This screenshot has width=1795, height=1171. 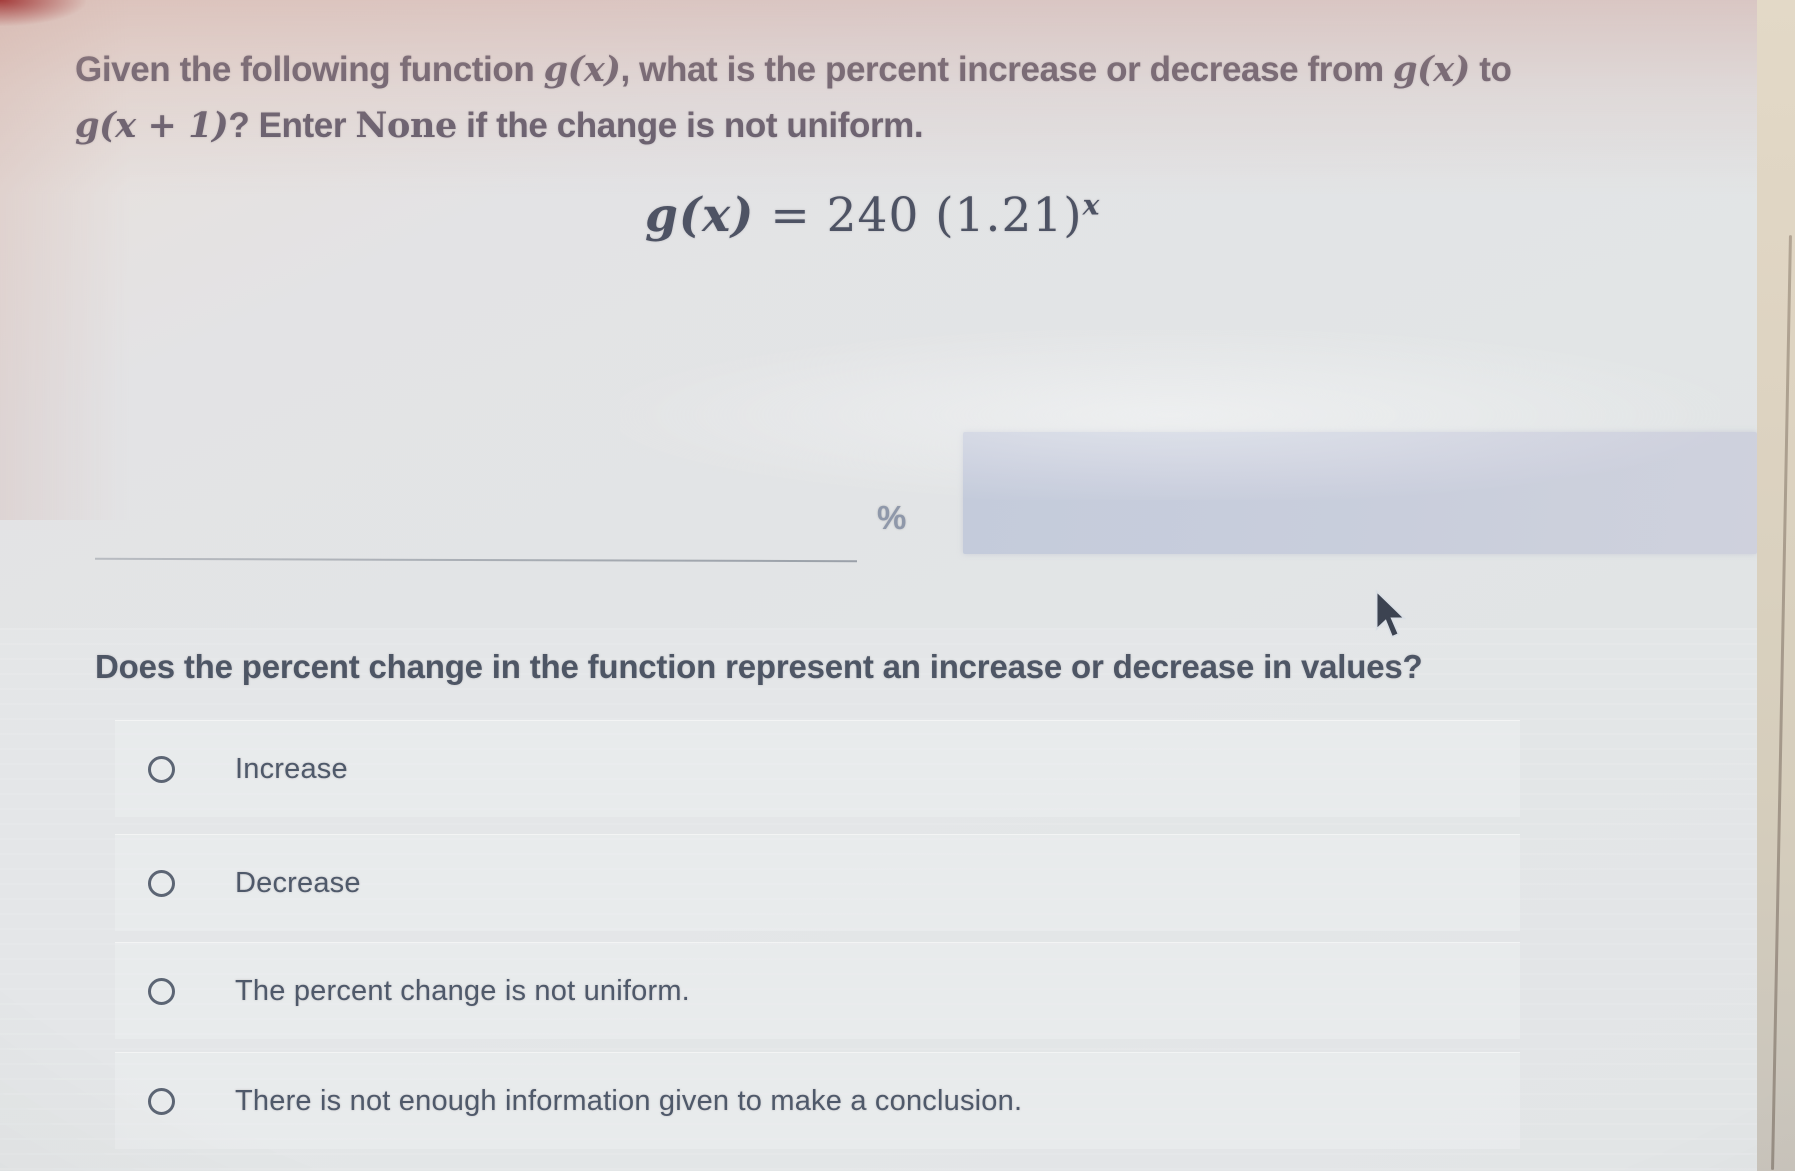 What do you see at coordinates (406, 125) in the screenshot?
I see `keyword-none: None` at bounding box center [406, 125].